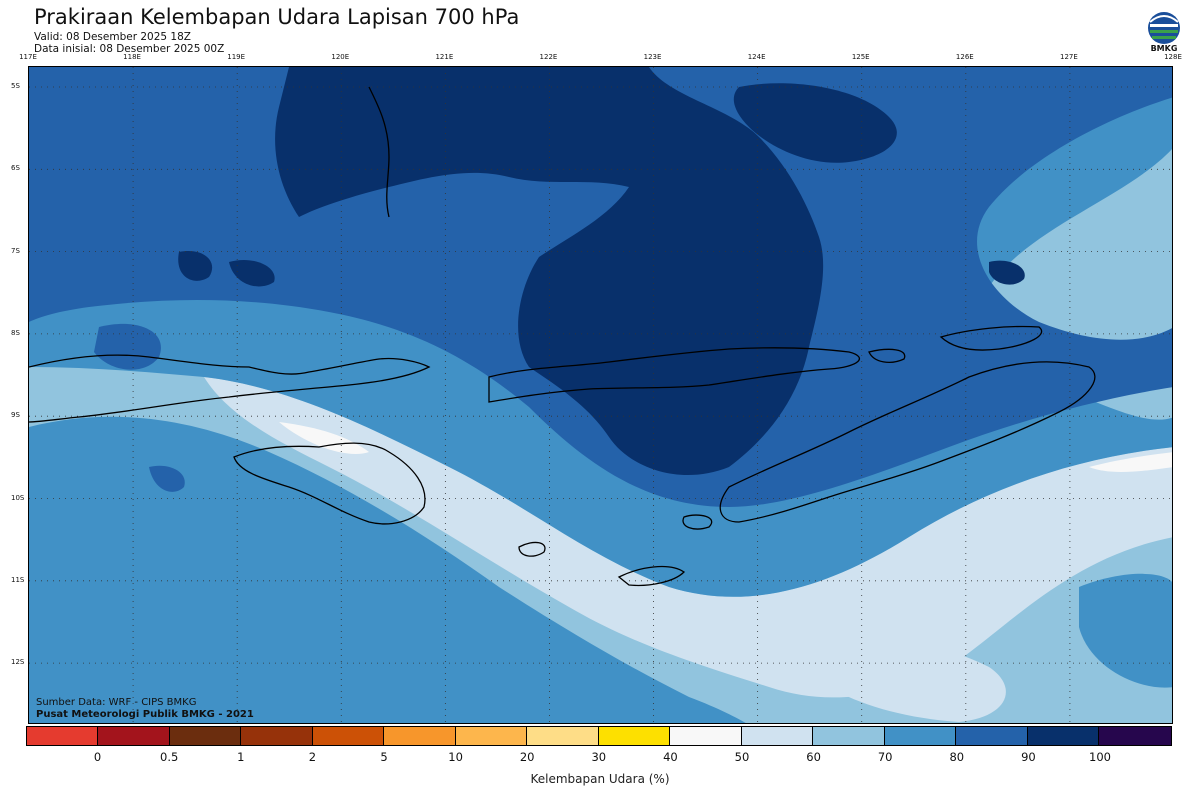 The width and height of the screenshot is (1200, 800). What do you see at coordinates (964, 57) in the screenshot?
I see `longitude-label: 126E` at bounding box center [964, 57].